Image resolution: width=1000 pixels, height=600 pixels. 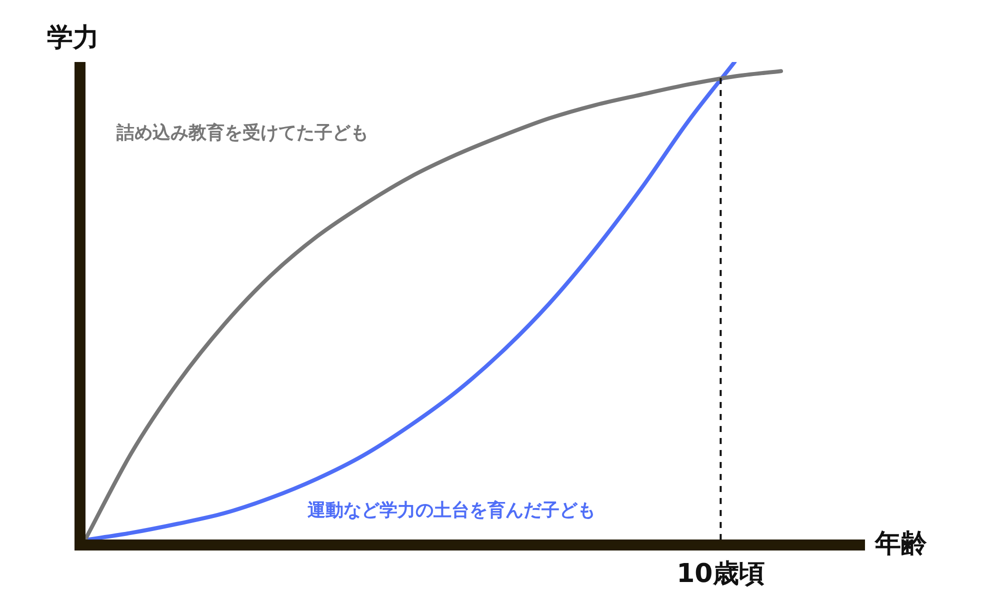 I want to click on y-axis-title: 学力, so click(x=73, y=37).